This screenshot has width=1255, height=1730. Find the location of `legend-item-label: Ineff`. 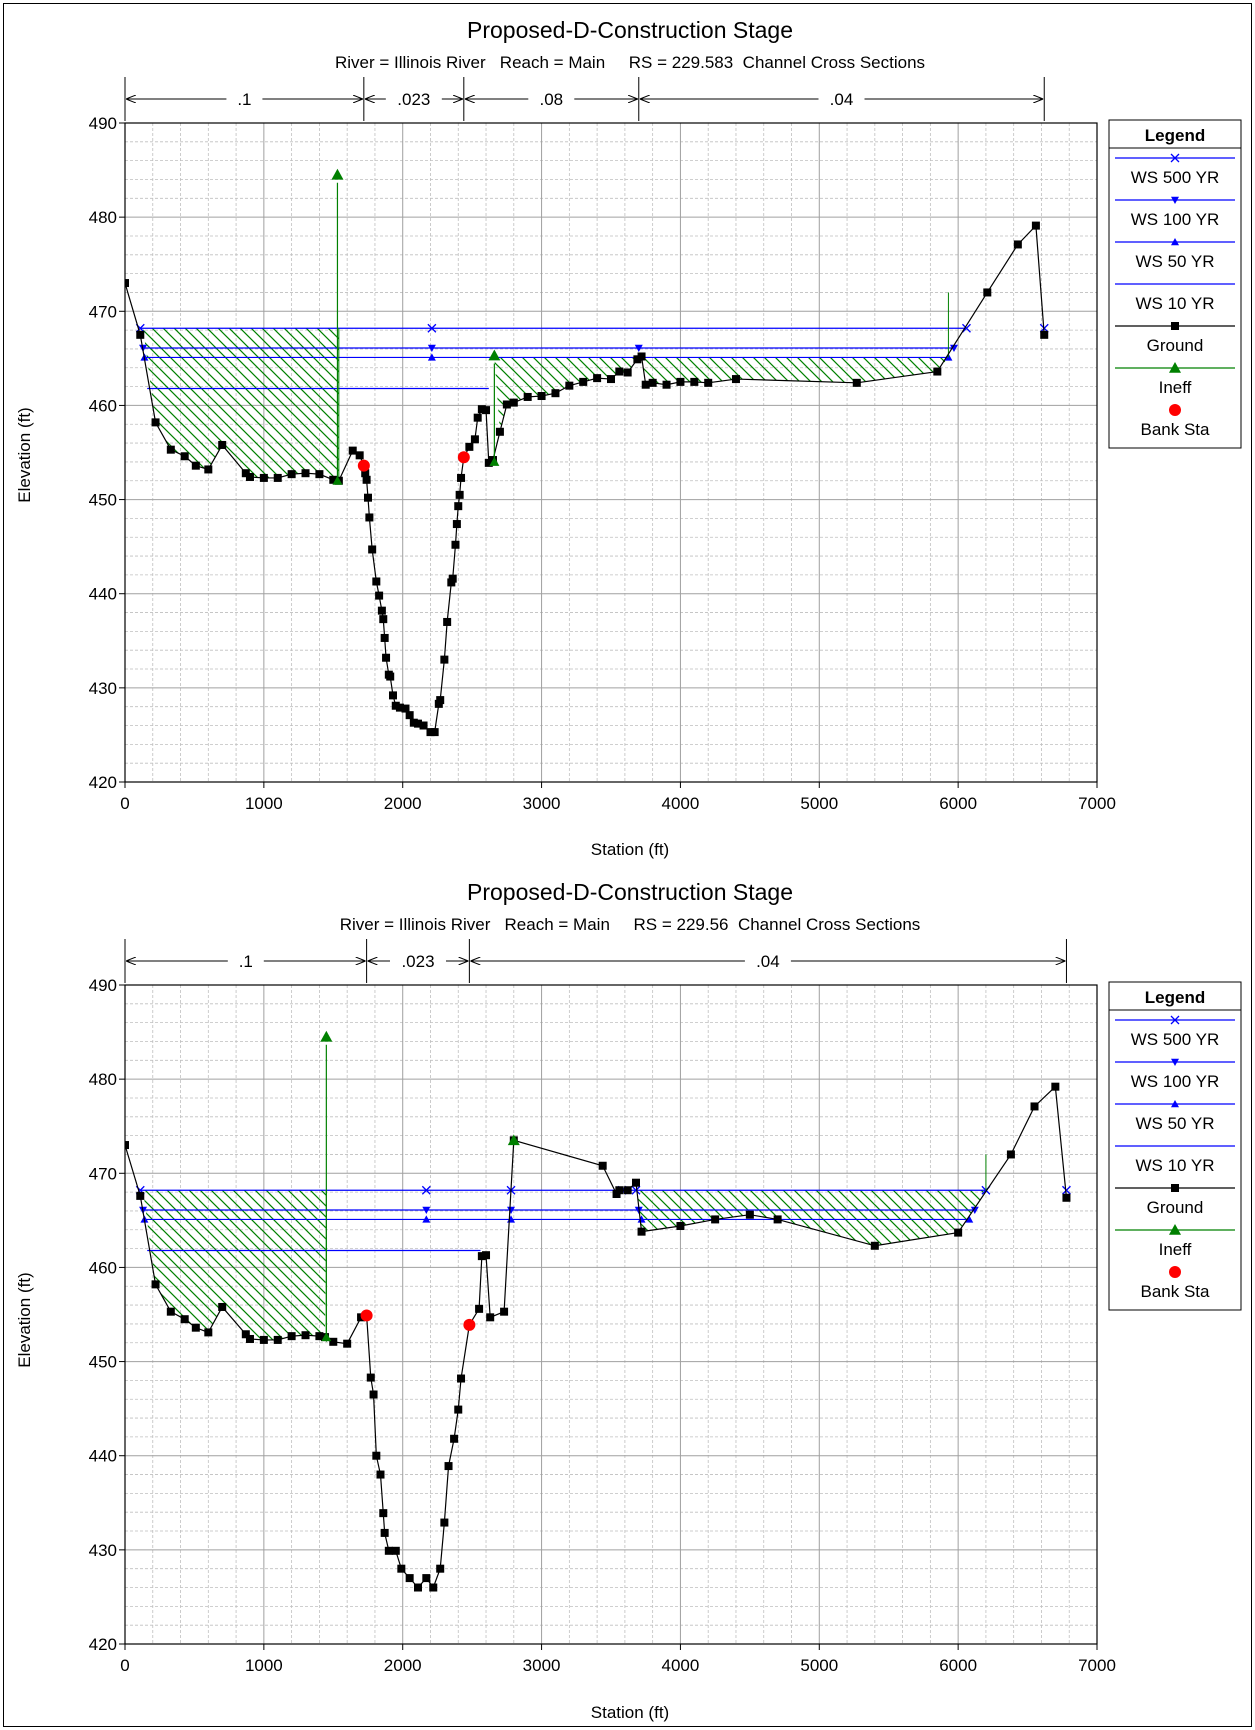

legend-item-label: Ineff is located at coordinates (1175, 1249).